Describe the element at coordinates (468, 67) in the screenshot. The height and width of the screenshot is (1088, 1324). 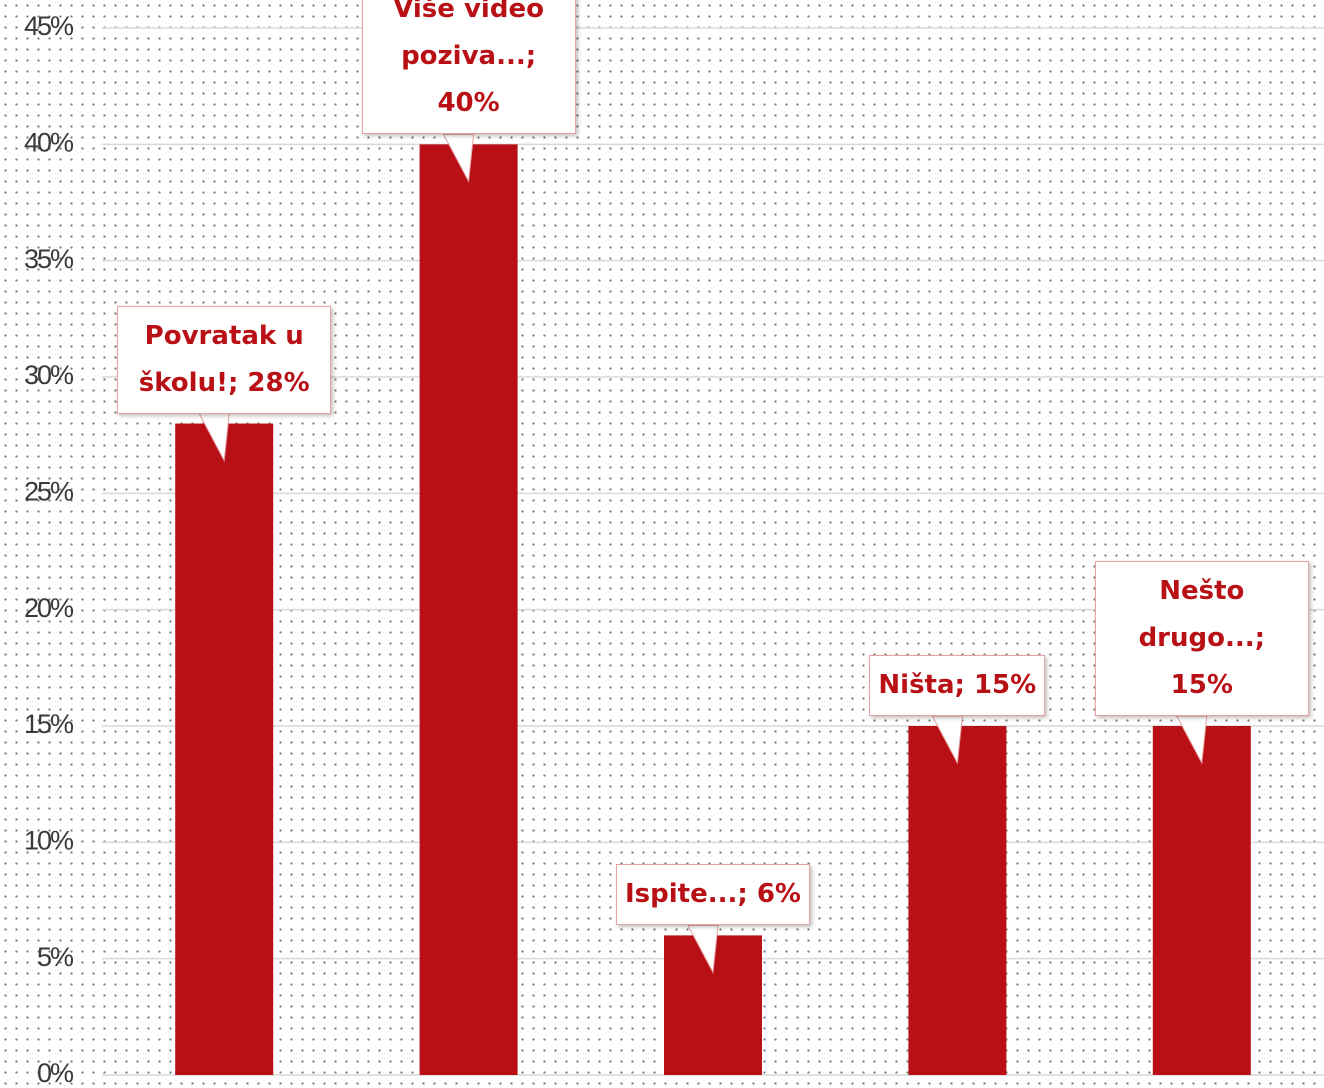
I see `data-label: Više video poziva...; 40%` at that location.